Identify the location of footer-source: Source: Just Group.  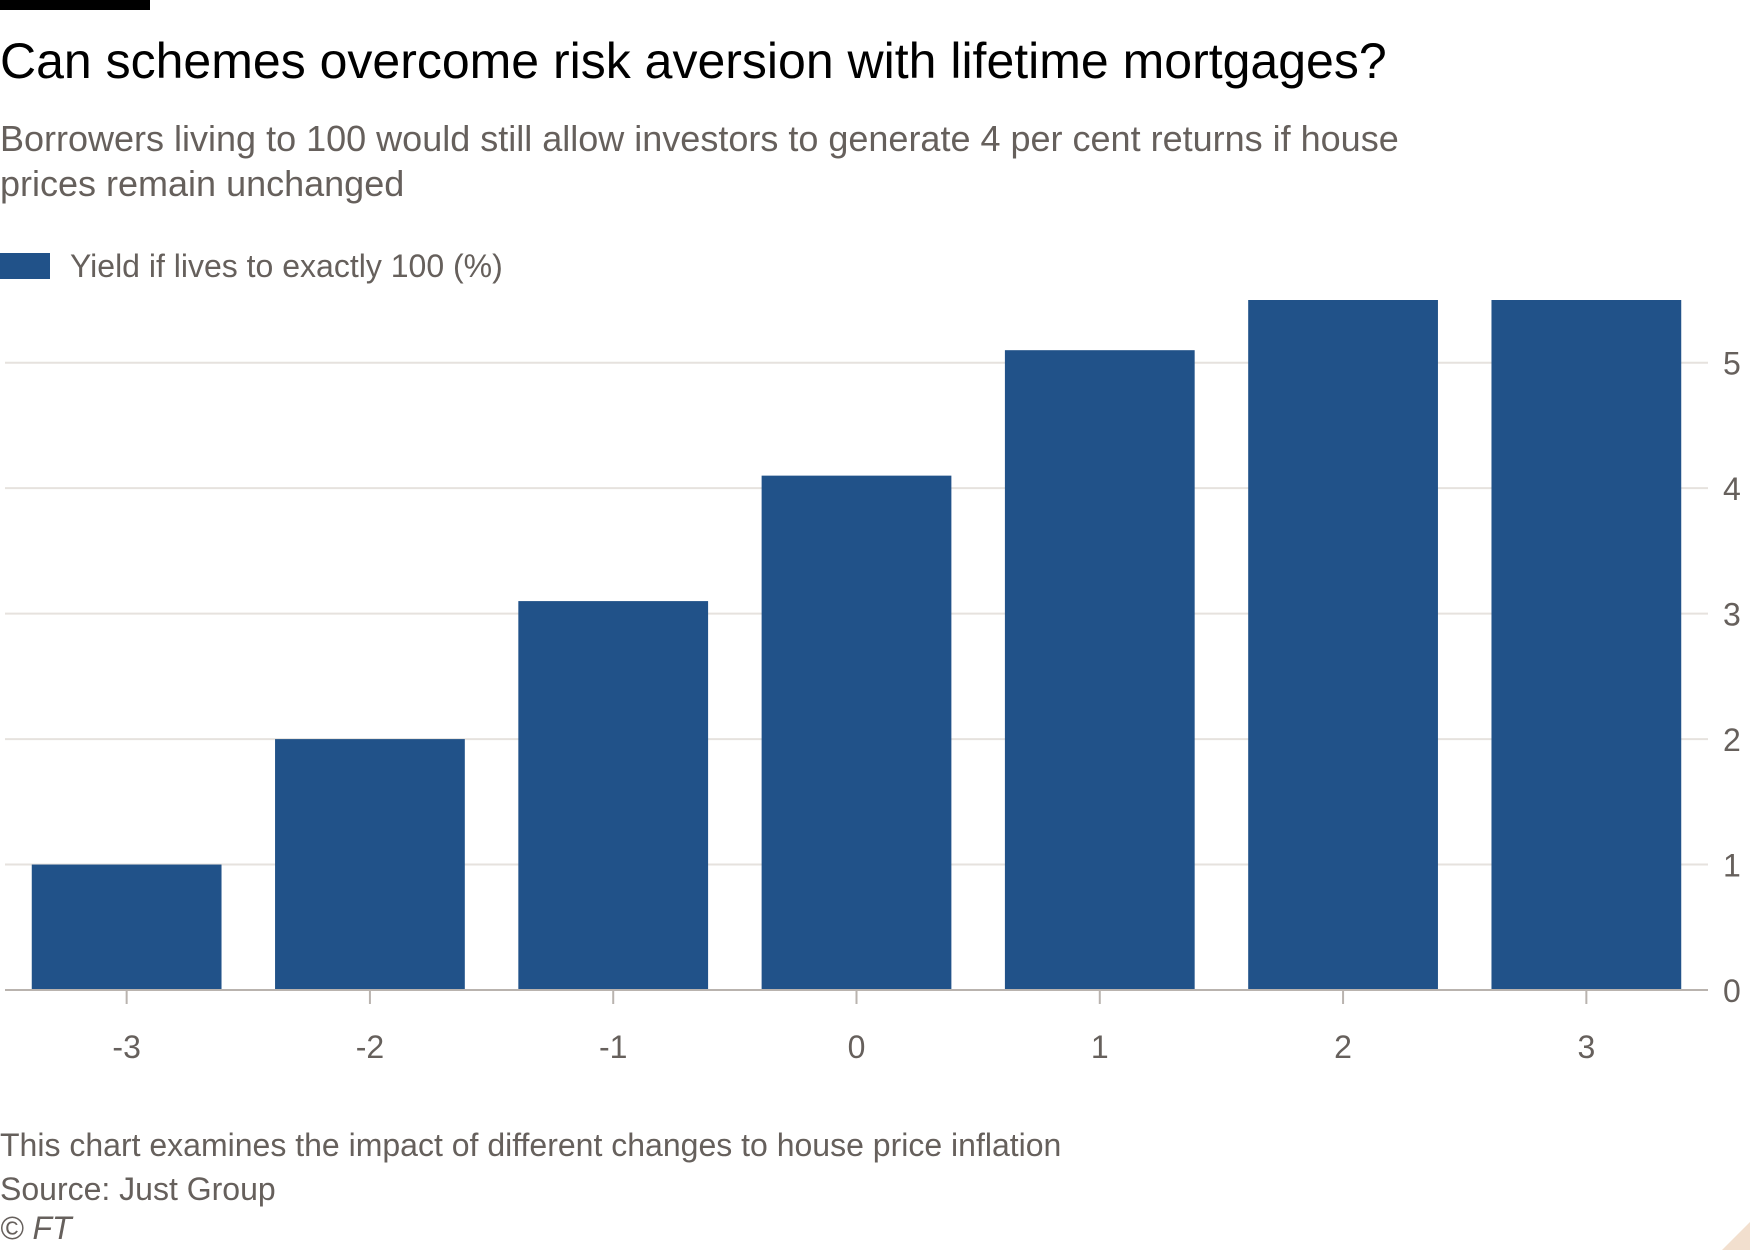
(138, 1189).